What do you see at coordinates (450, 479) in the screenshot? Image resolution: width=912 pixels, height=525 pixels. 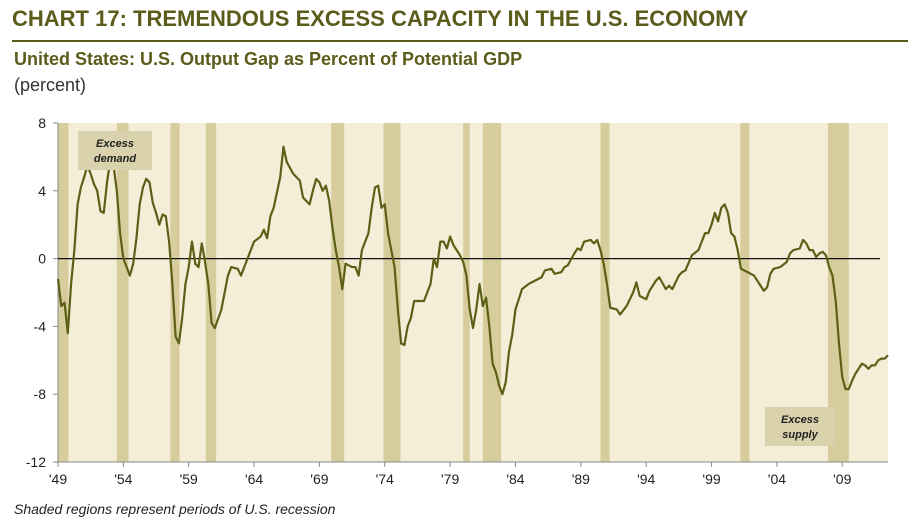 I see `x-tick-label: '79` at bounding box center [450, 479].